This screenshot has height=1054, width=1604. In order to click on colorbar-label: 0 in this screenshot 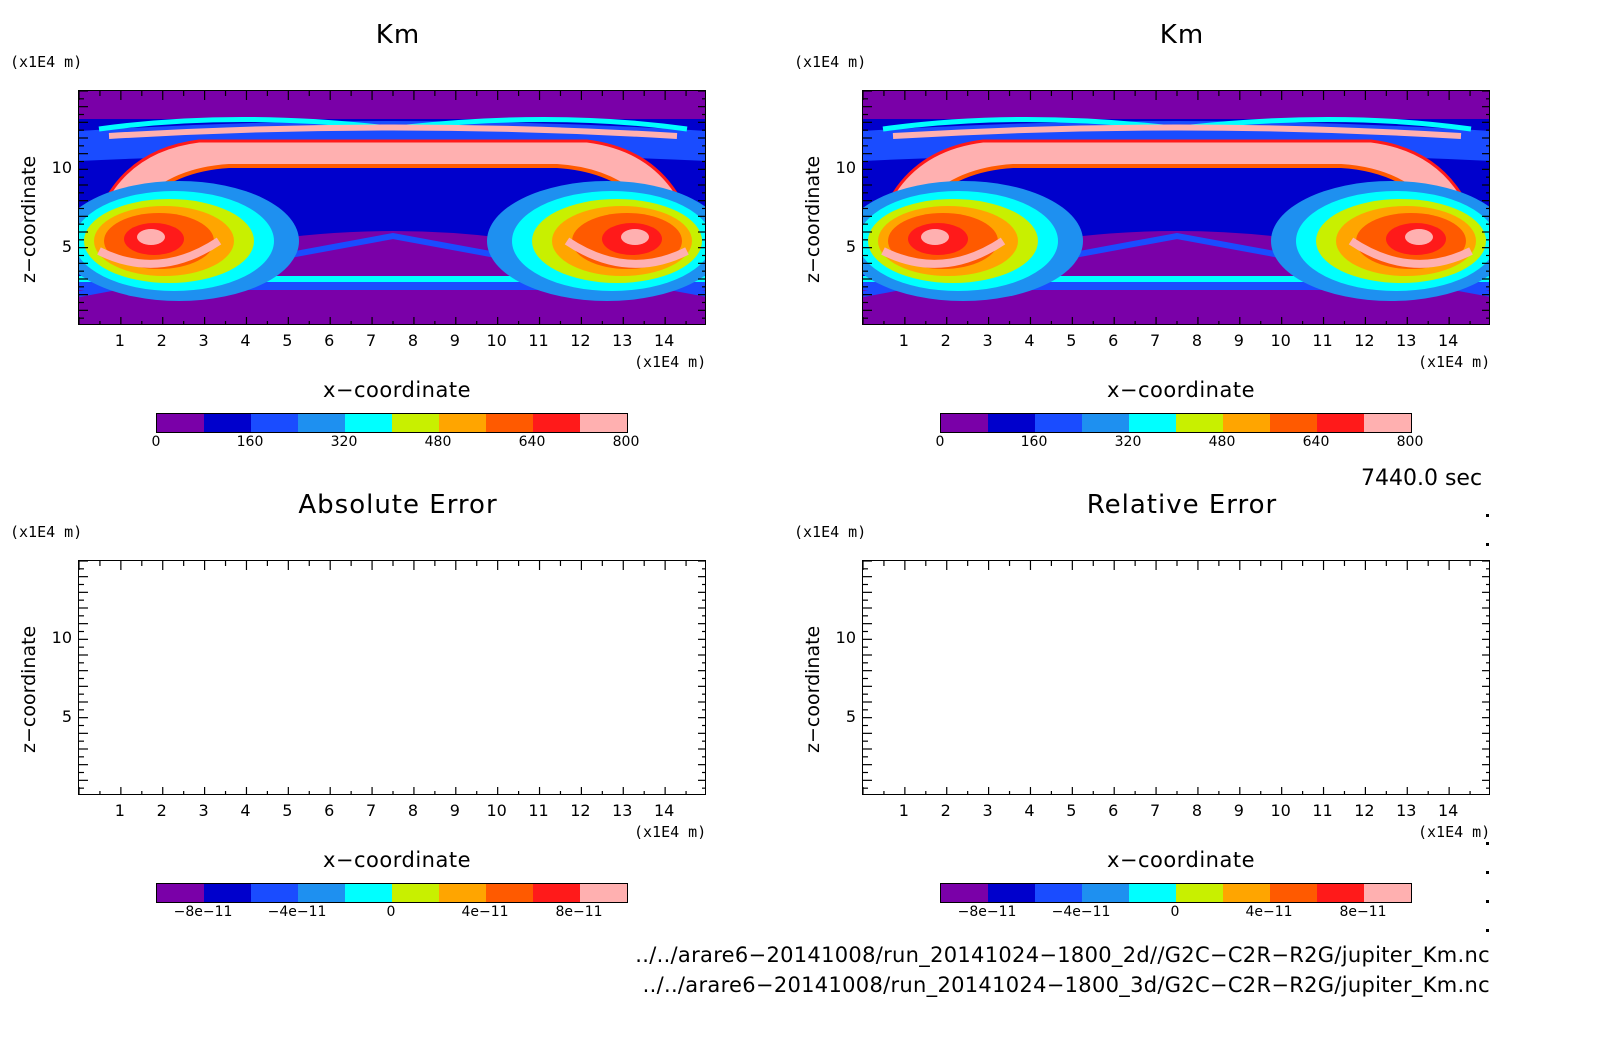, I will do `click(391, 912)`.